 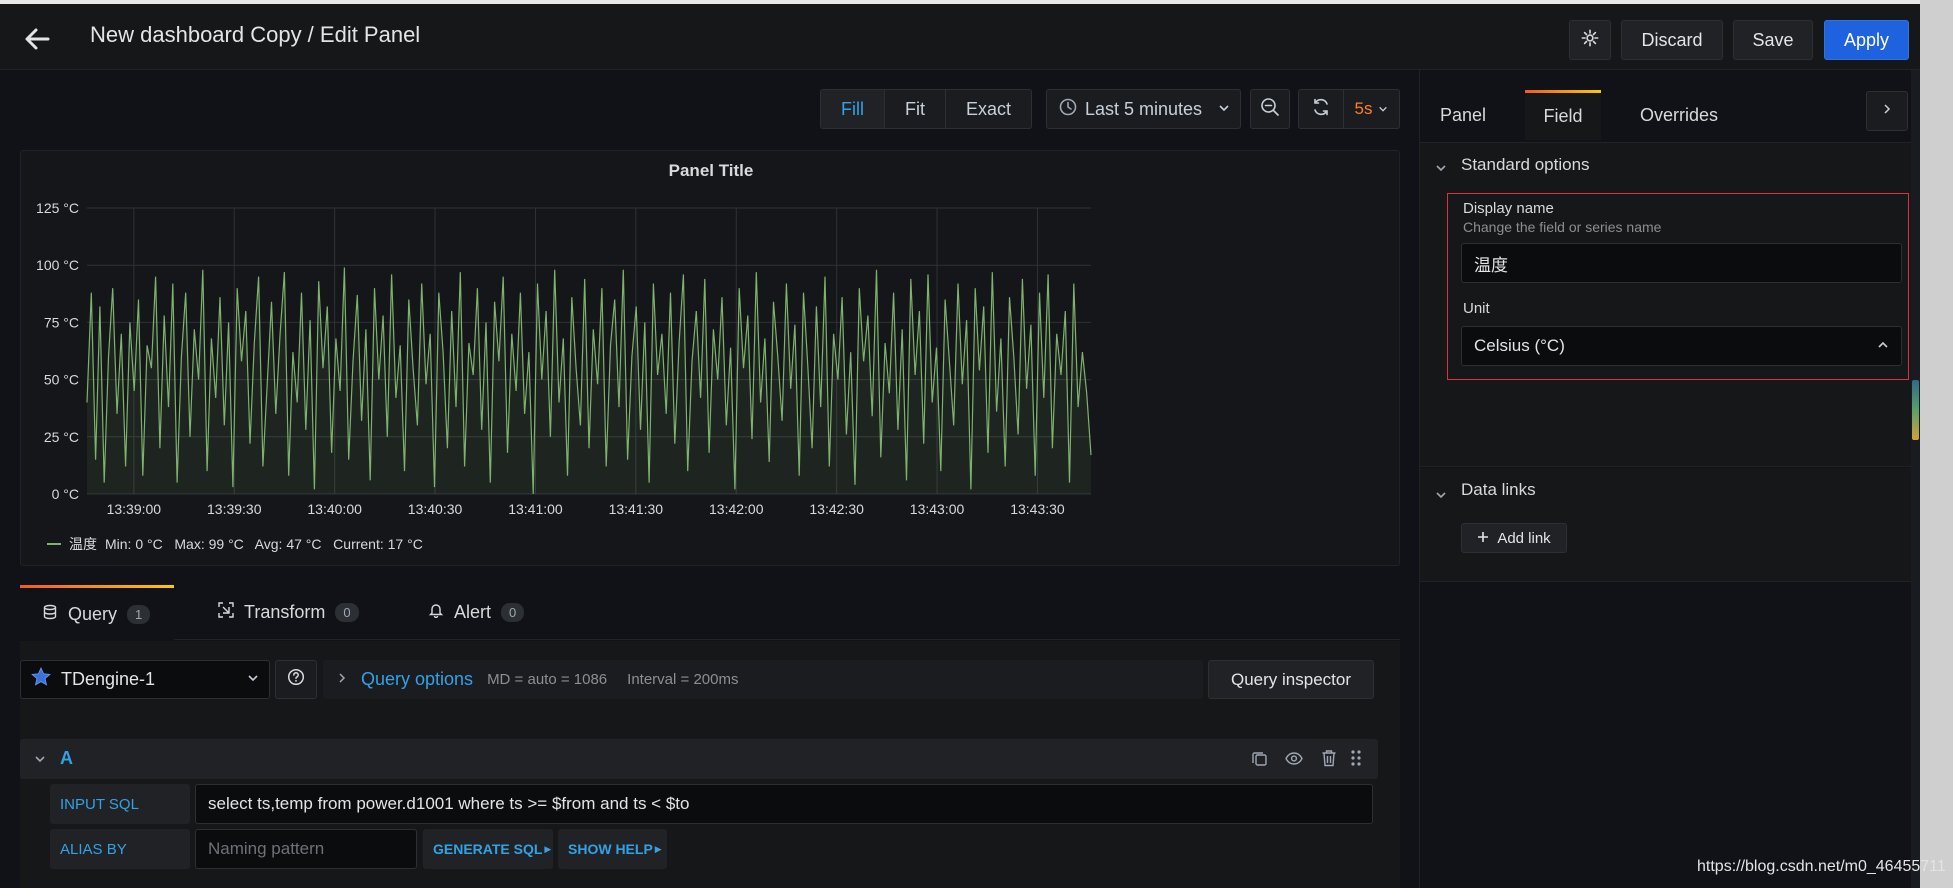 What do you see at coordinates (436, 612) in the screenshot?
I see `bell-icon` at bounding box center [436, 612].